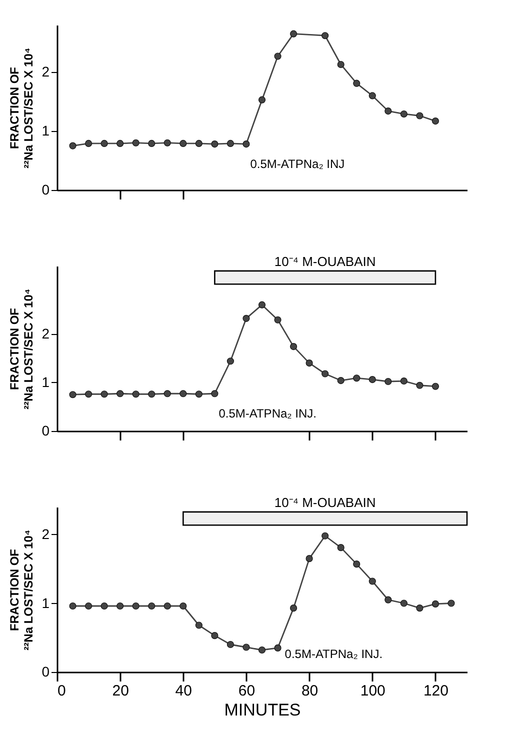 The height and width of the screenshot is (748, 513). What do you see at coordinates (247, 691) in the screenshot?
I see `x-tick-label: 60` at bounding box center [247, 691].